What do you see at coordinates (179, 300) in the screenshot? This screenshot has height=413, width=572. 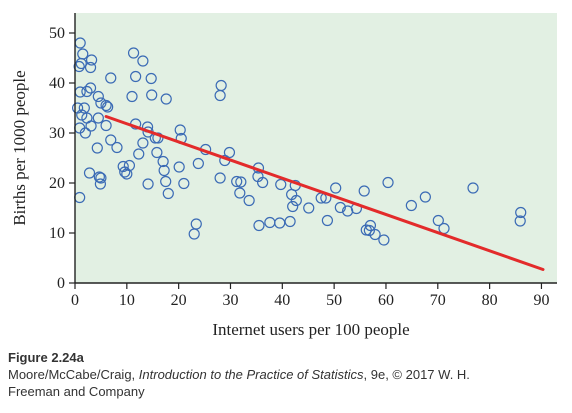 I see `x-tick-label-20: 20` at bounding box center [179, 300].